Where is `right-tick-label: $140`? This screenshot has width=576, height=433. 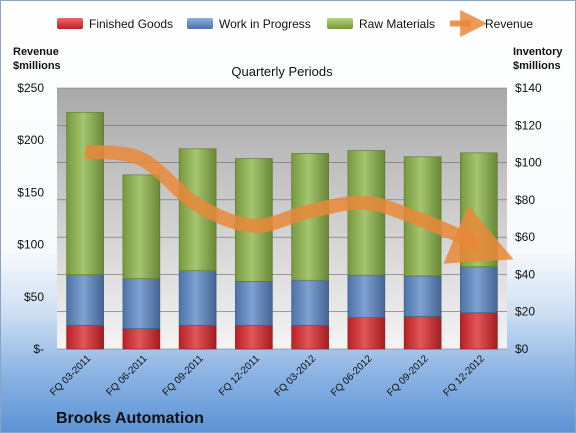
right-tick-label: $140 is located at coordinates (528, 88).